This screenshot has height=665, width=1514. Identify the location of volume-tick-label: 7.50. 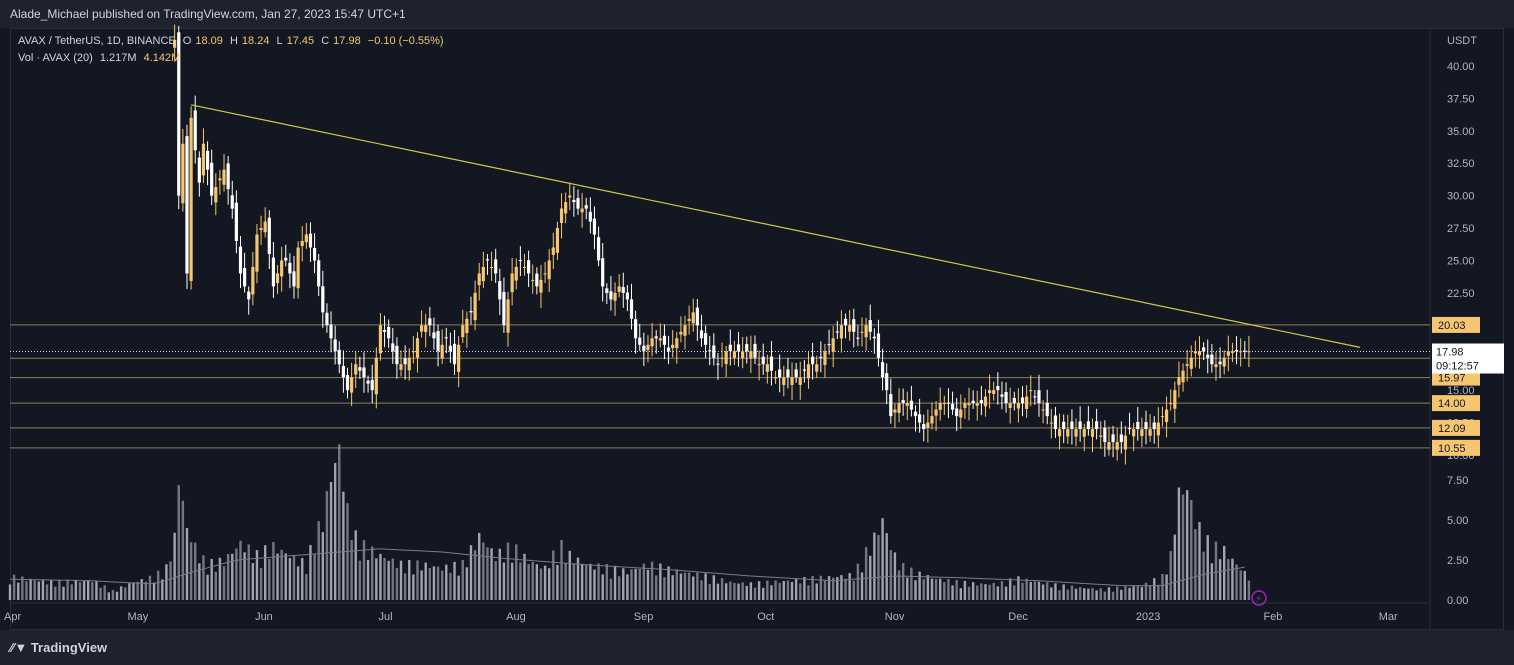
(1457, 481).